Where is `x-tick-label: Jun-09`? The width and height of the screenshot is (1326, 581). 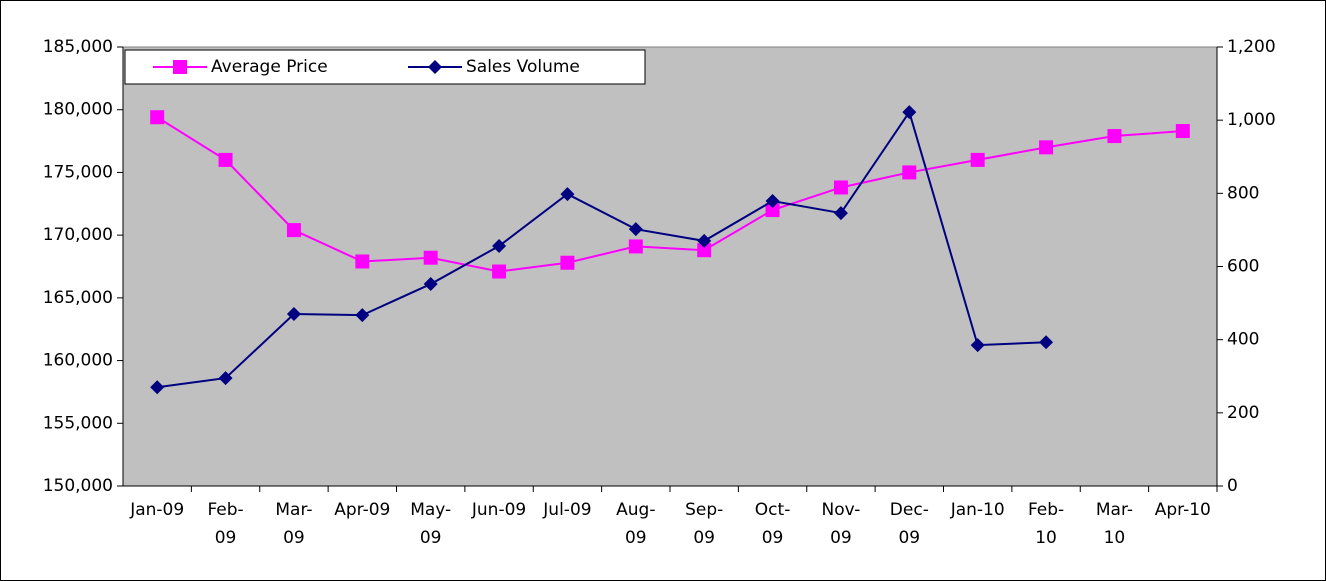 x-tick-label: Jun-09 is located at coordinates (498, 510).